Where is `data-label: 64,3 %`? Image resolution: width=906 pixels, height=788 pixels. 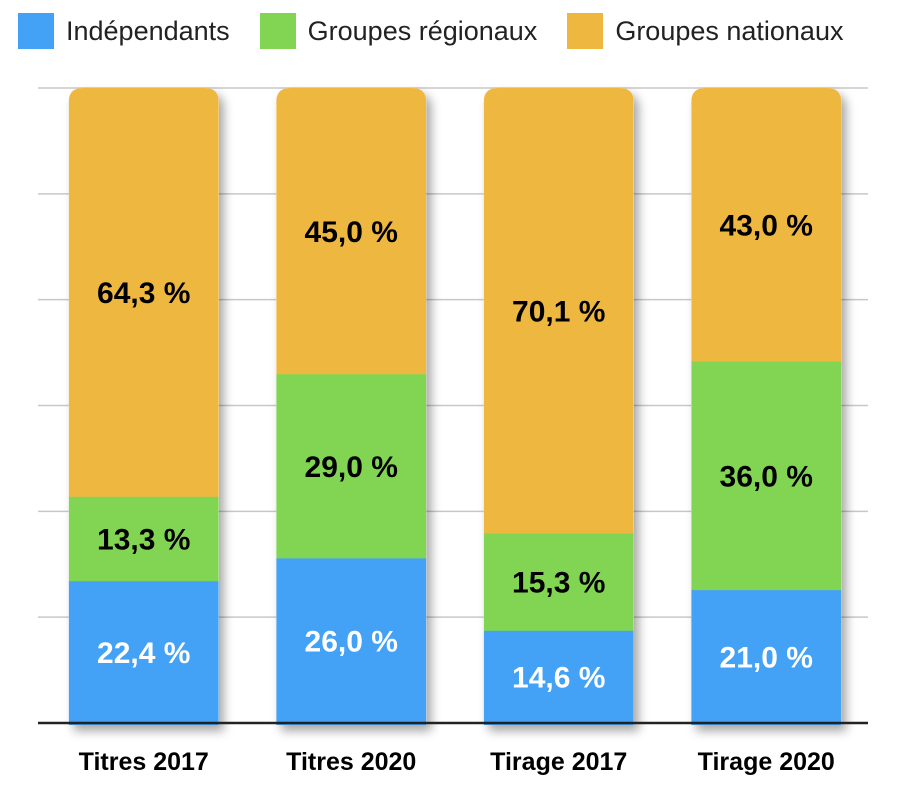 data-label: 64,3 % is located at coordinates (143, 293).